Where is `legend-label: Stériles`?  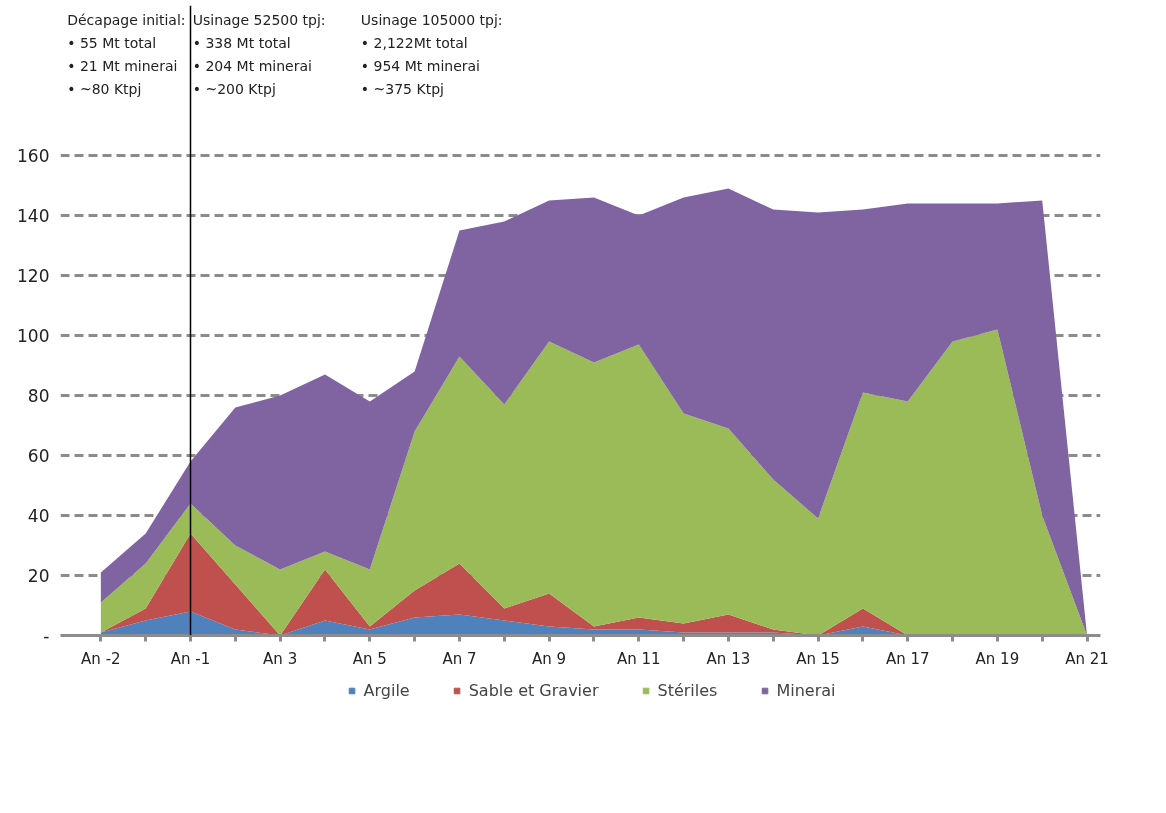 legend-label: Stériles is located at coordinates (687, 690).